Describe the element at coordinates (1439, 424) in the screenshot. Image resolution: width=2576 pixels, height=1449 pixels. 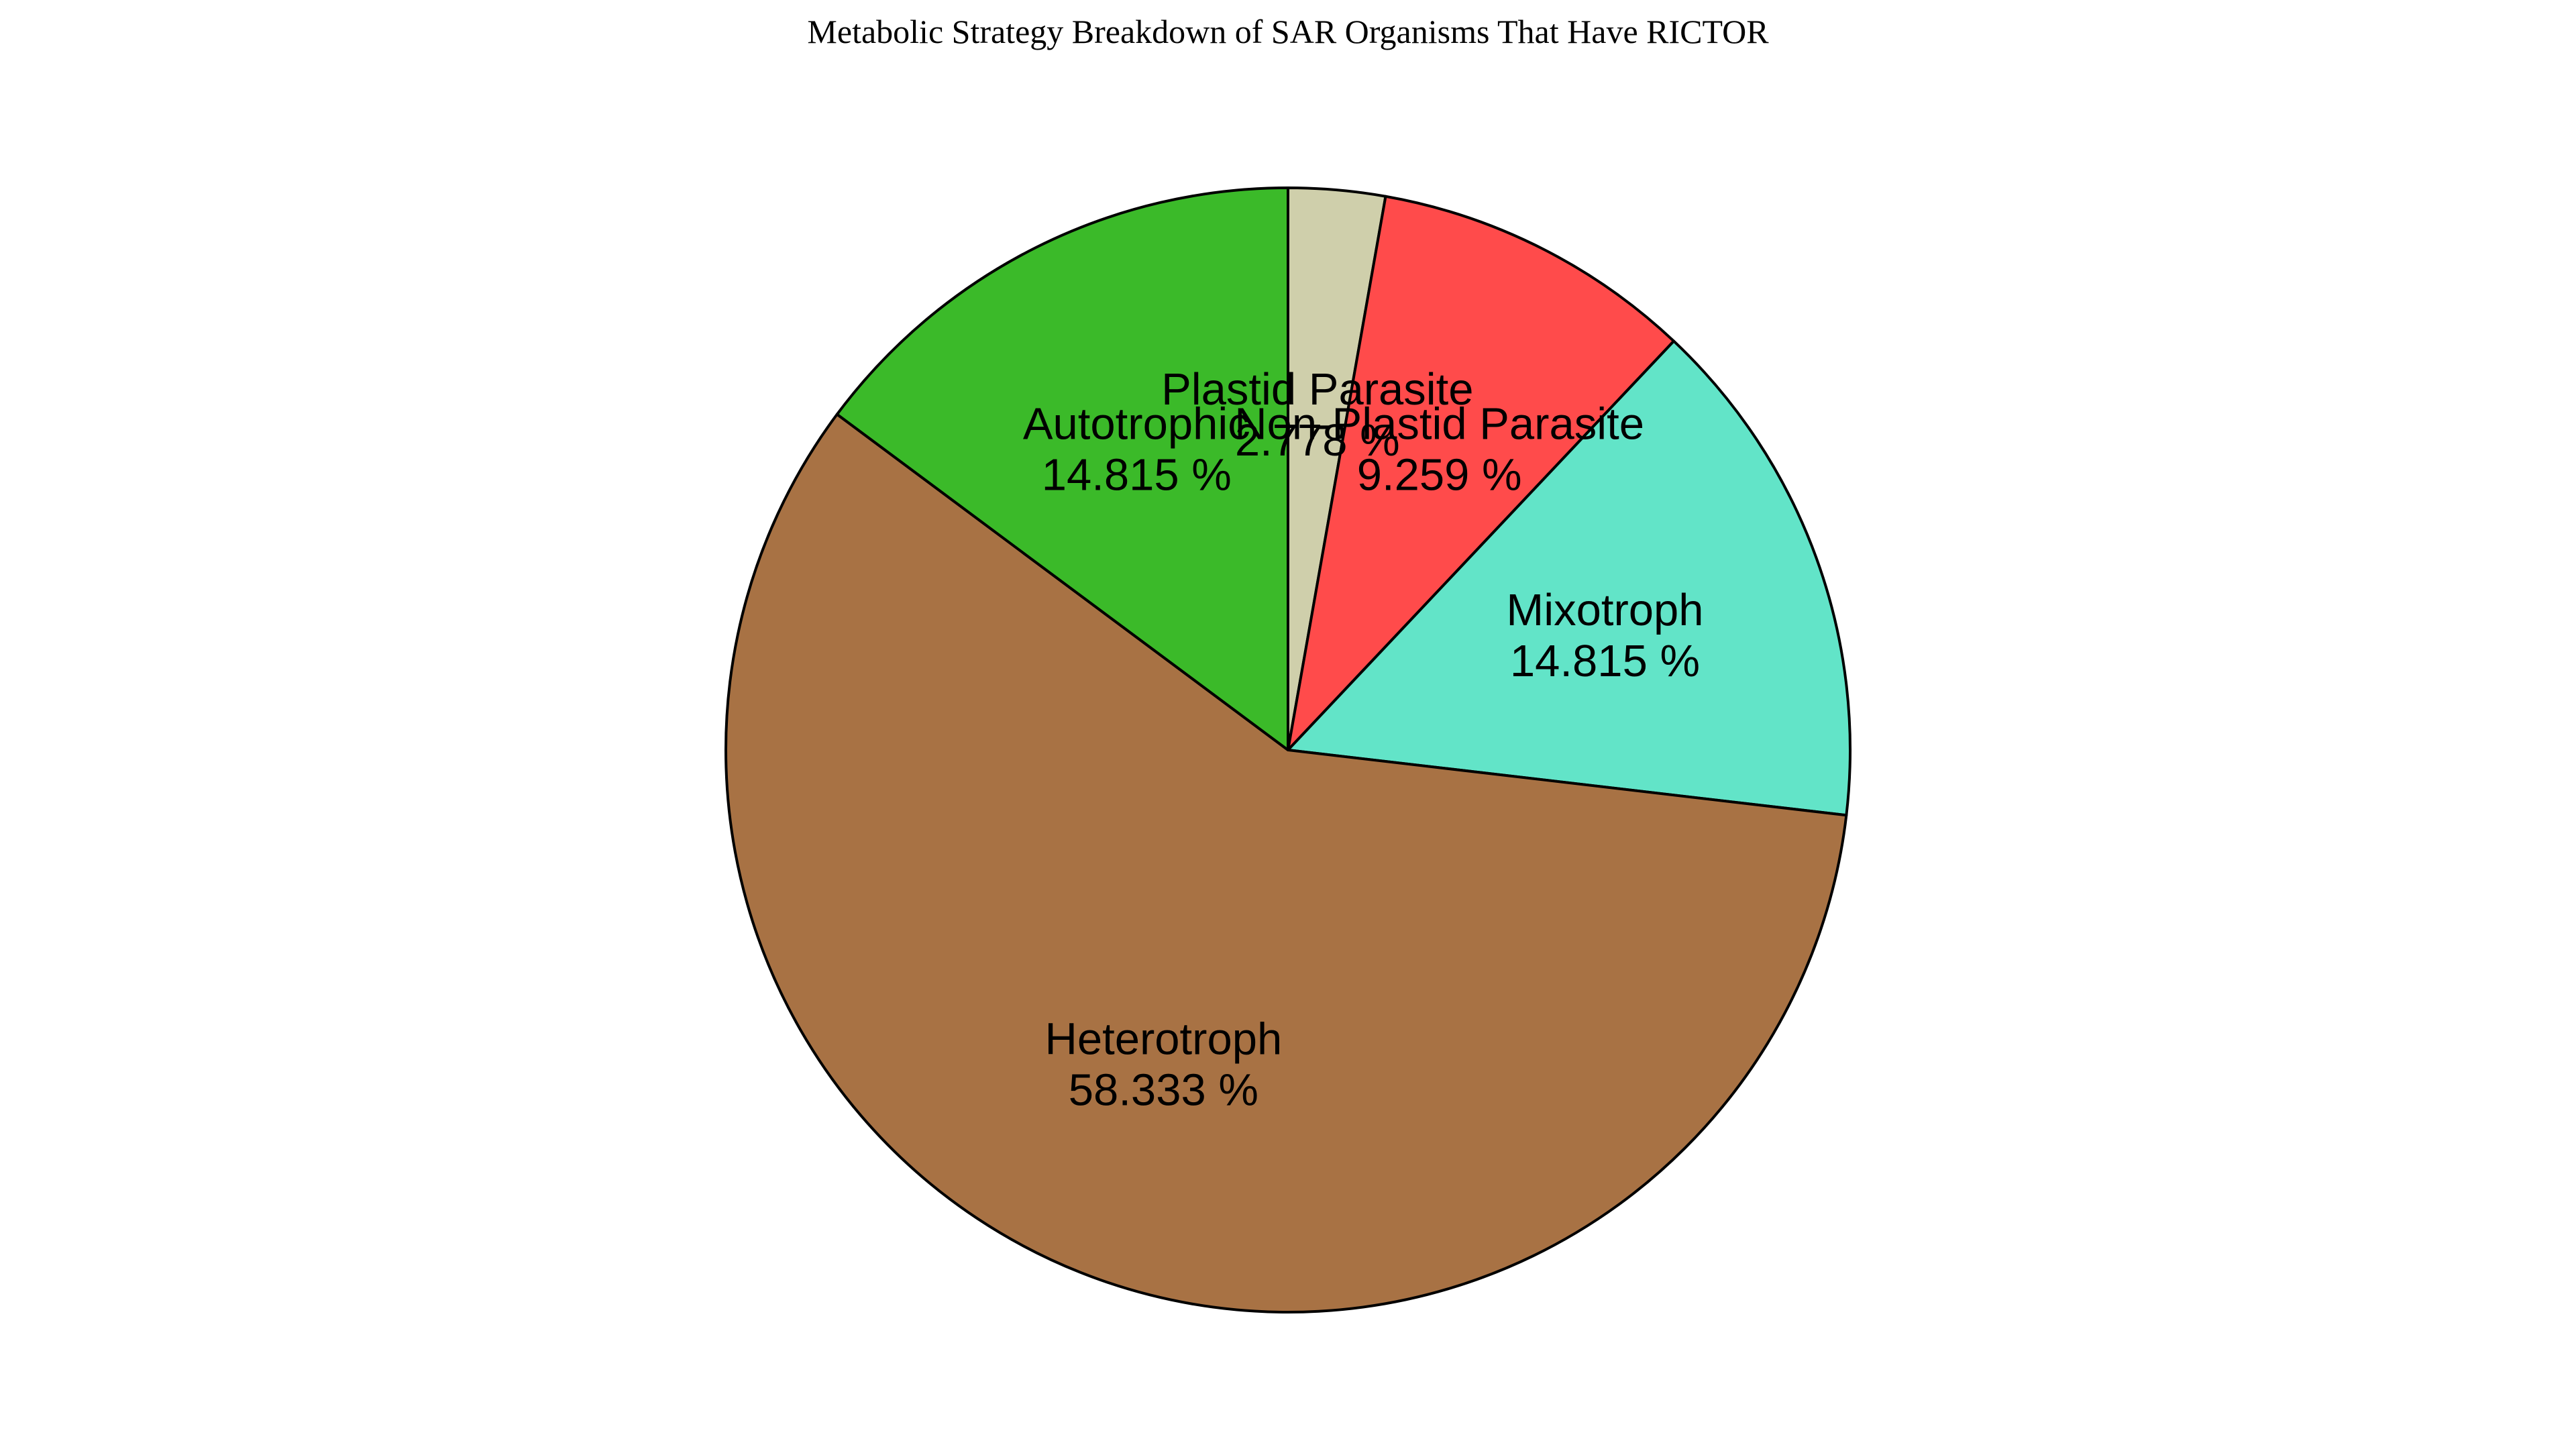
I see `slice-label-non-plastid-parasite: Non-Plastid Parasite` at that location.